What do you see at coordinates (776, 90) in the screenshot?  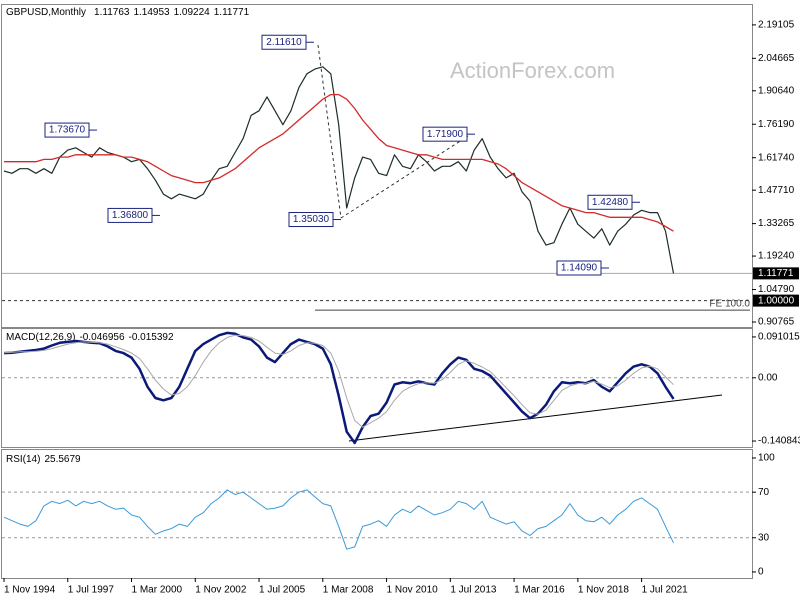 I see `y-tick-label: 1.90640` at bounding box center [776, 90].